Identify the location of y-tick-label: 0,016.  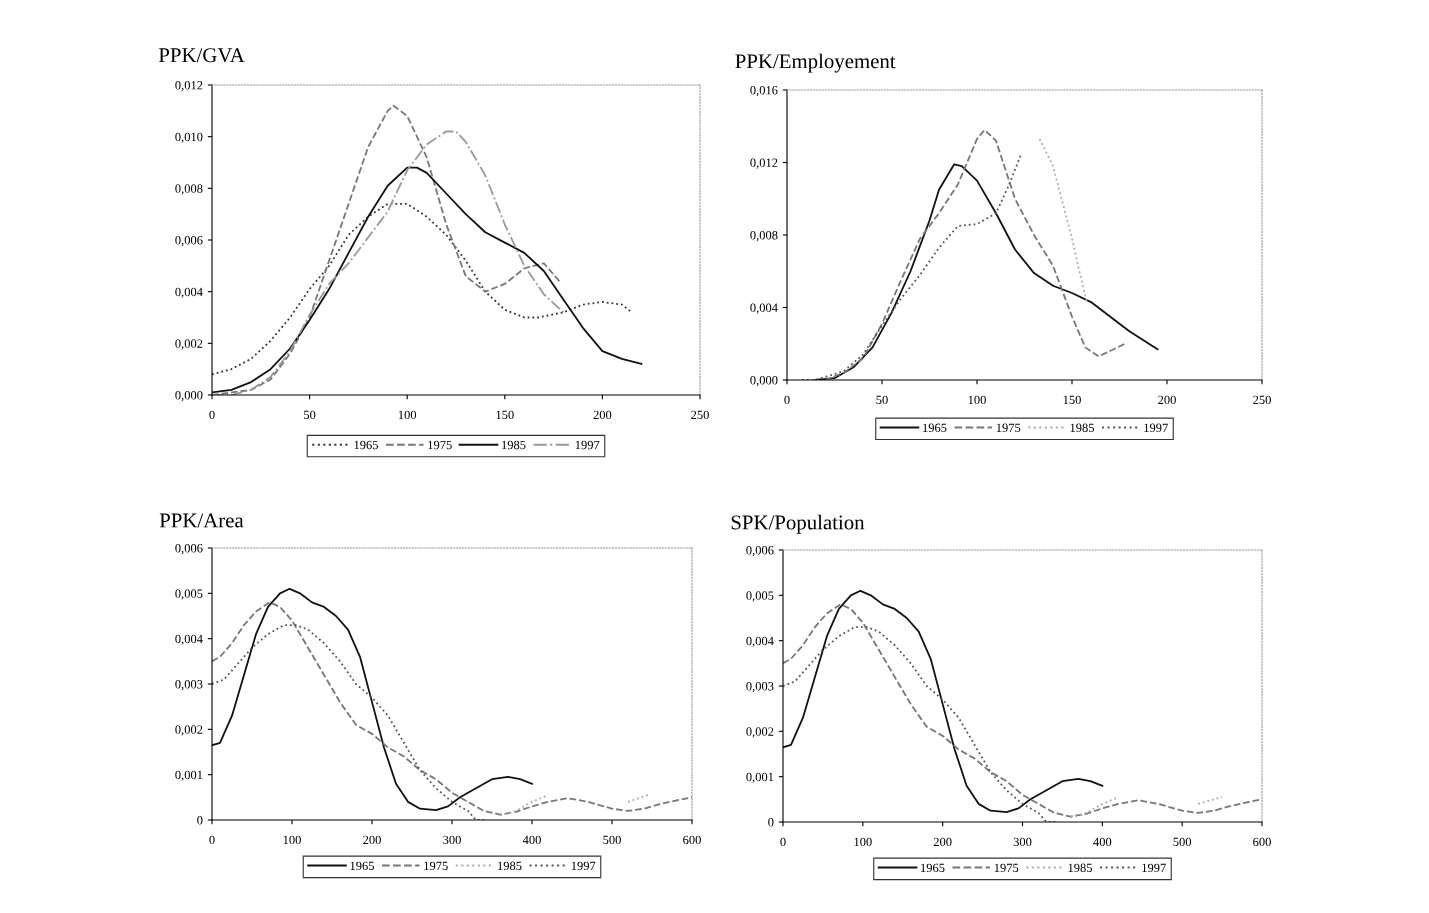
(764, 91).